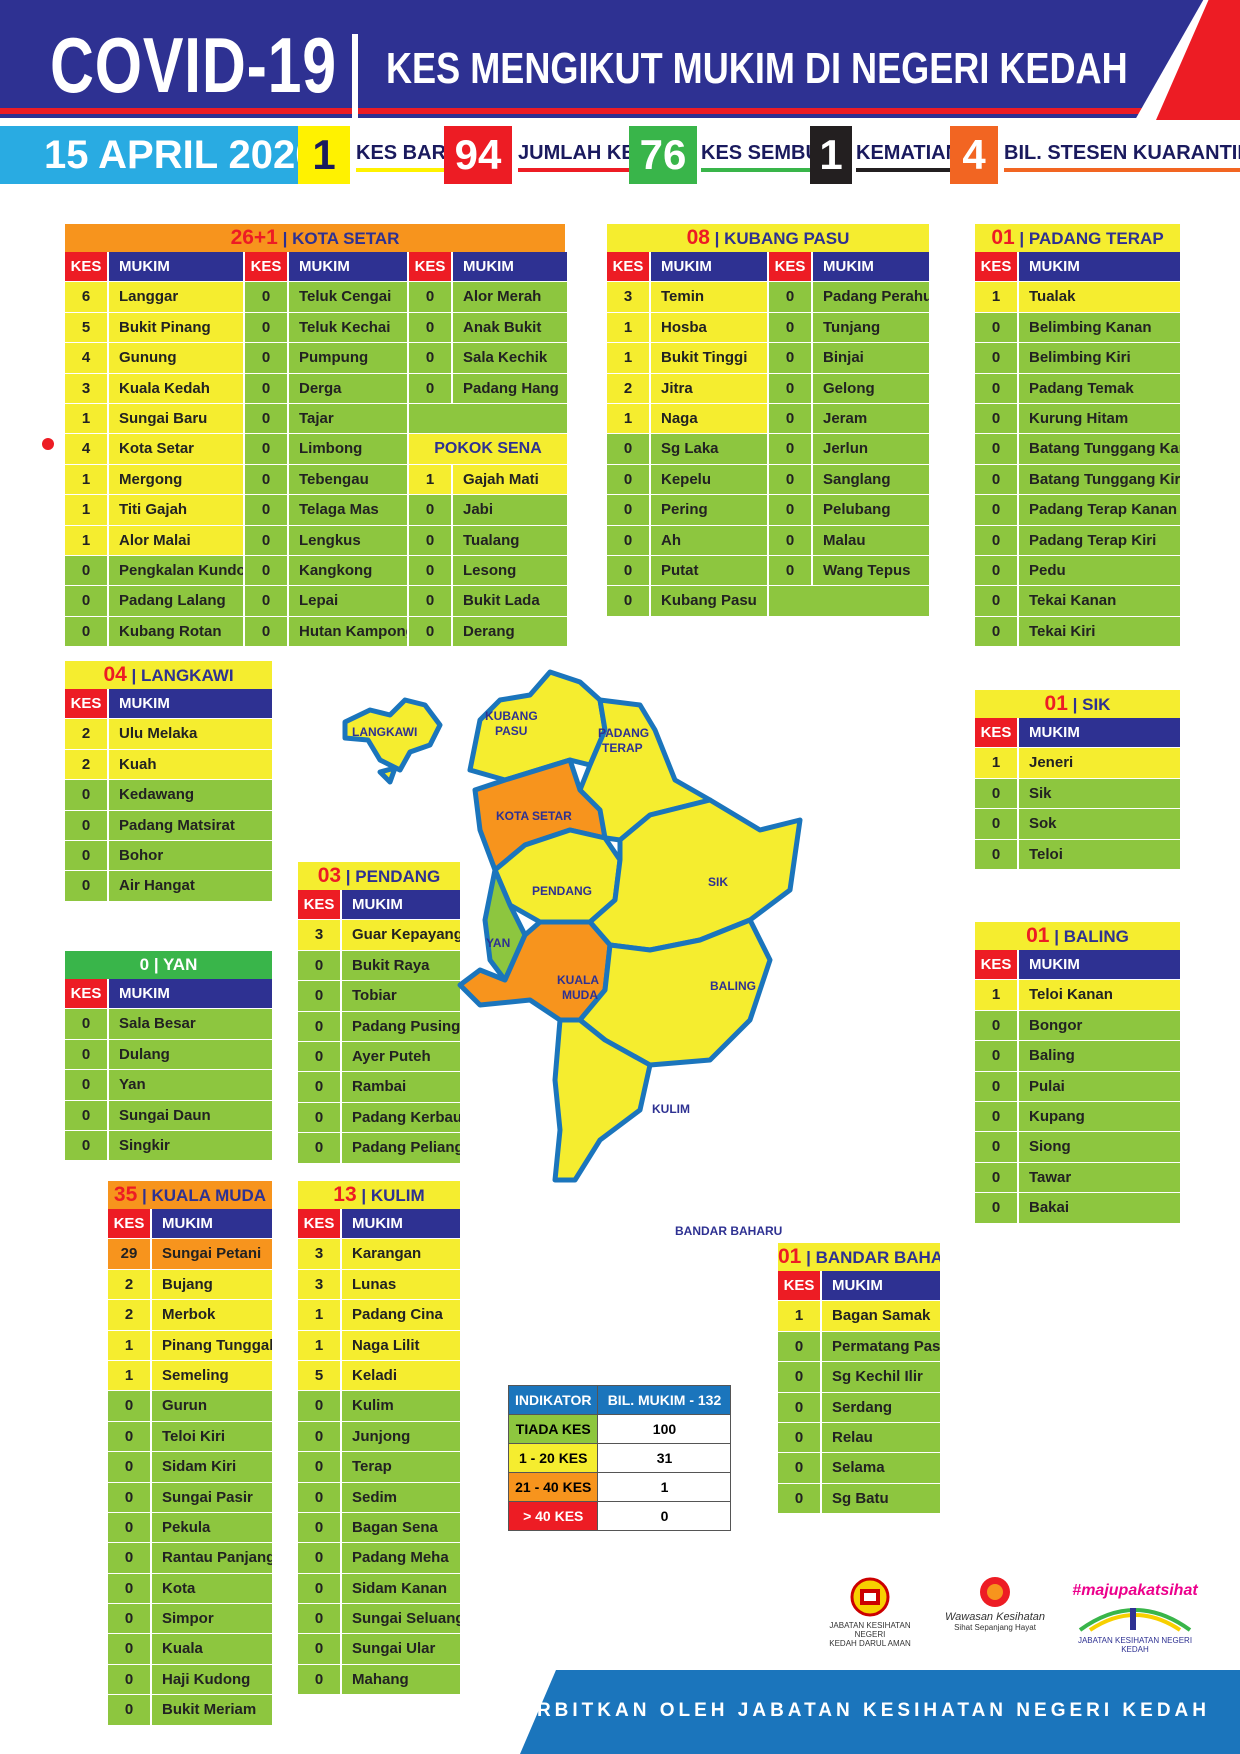 The width and height of the screenshot is (1240, 1754). I want to click on mukim-cell: Sedim, so click(375, 1497).